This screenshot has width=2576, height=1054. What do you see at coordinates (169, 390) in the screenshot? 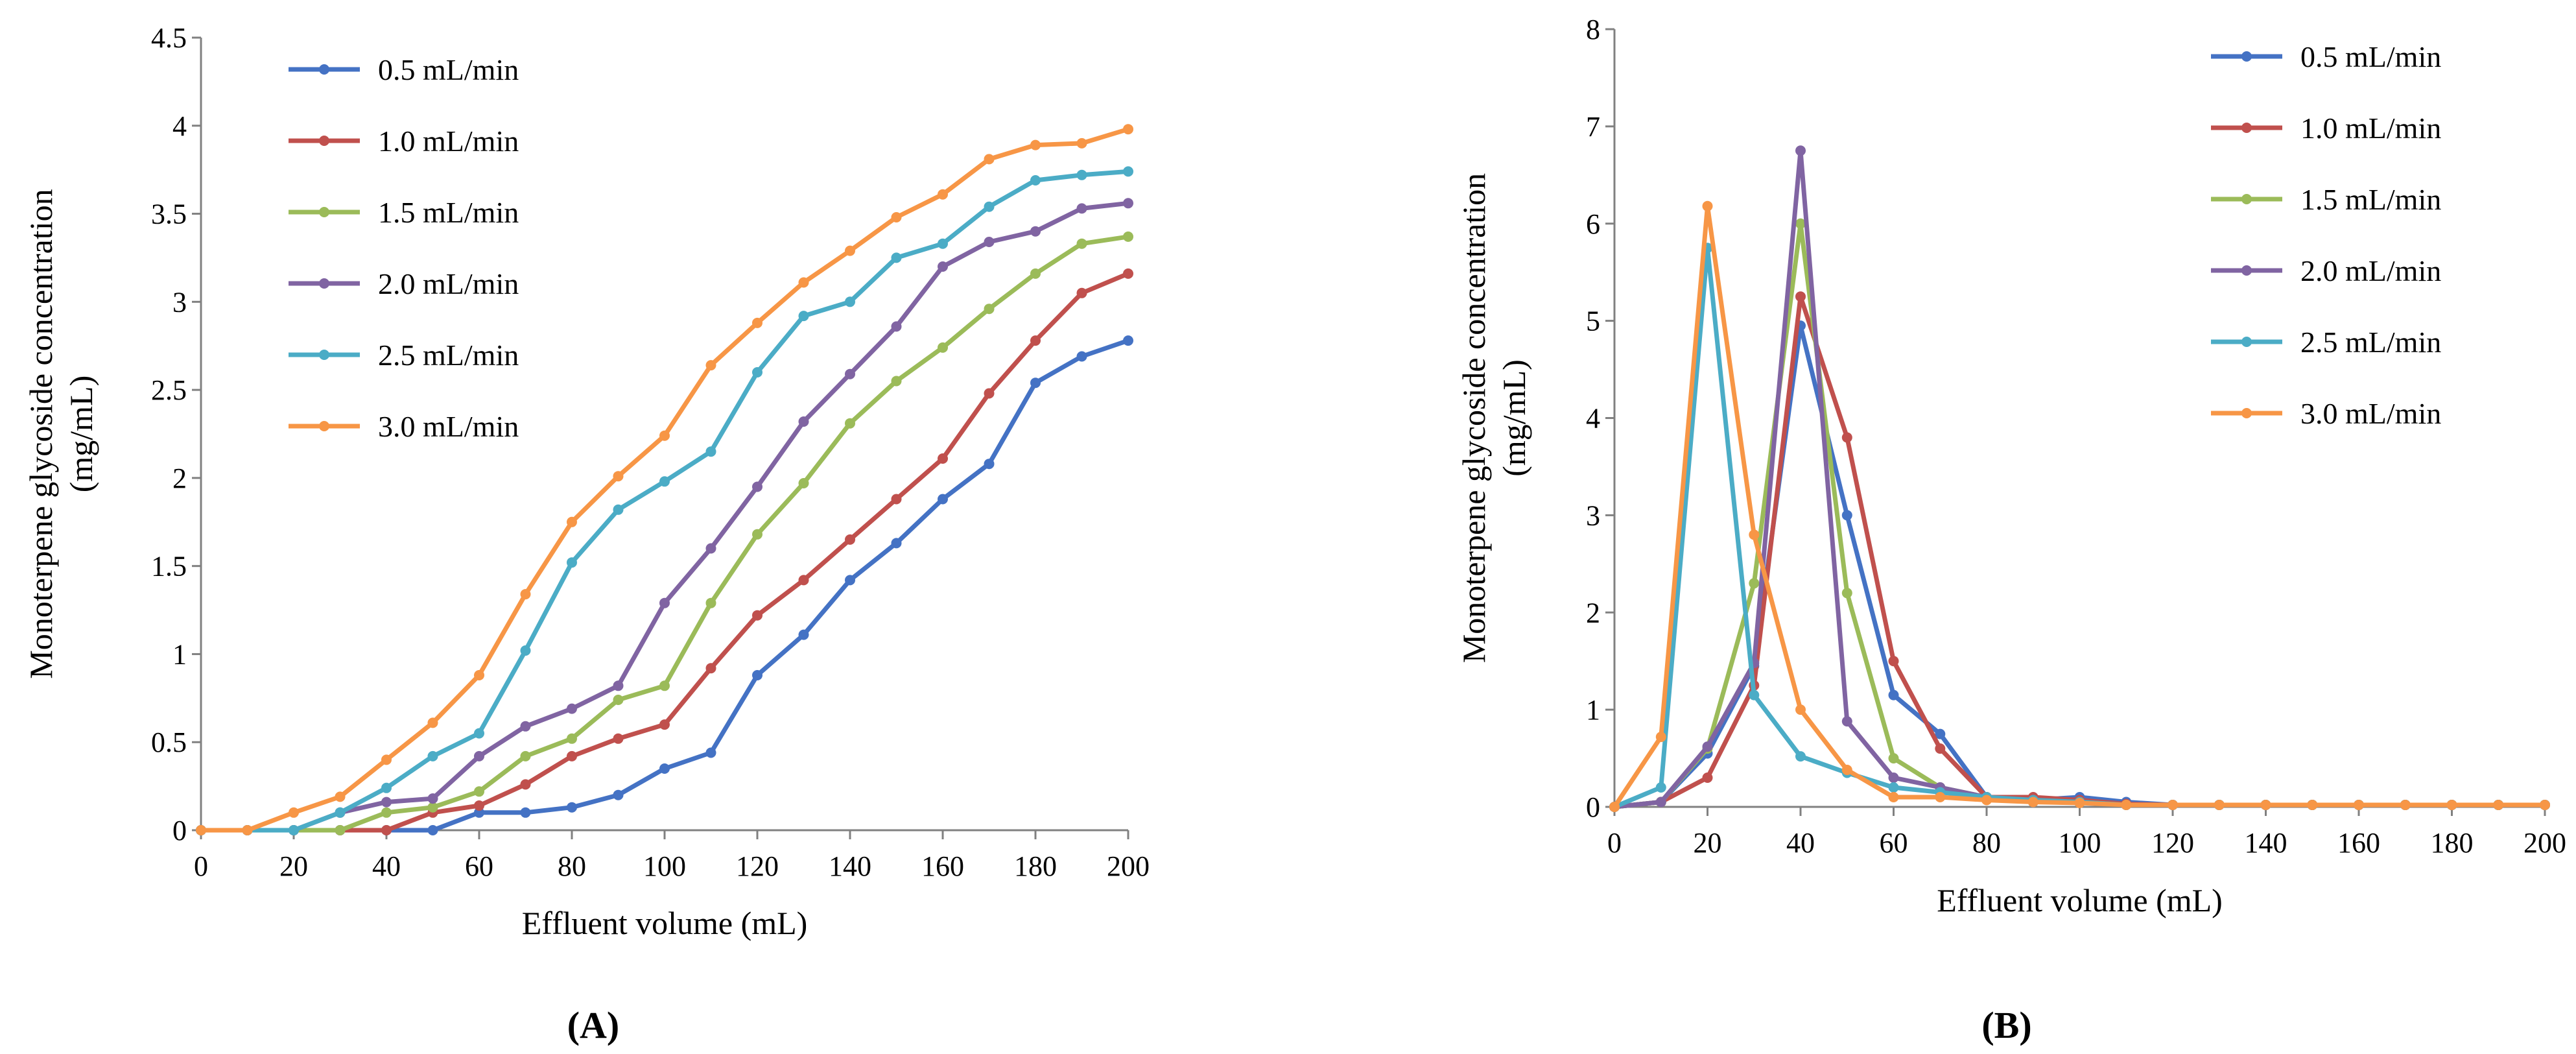
I see `y-tick-label: 2.5` at bounding box center [169, 390].